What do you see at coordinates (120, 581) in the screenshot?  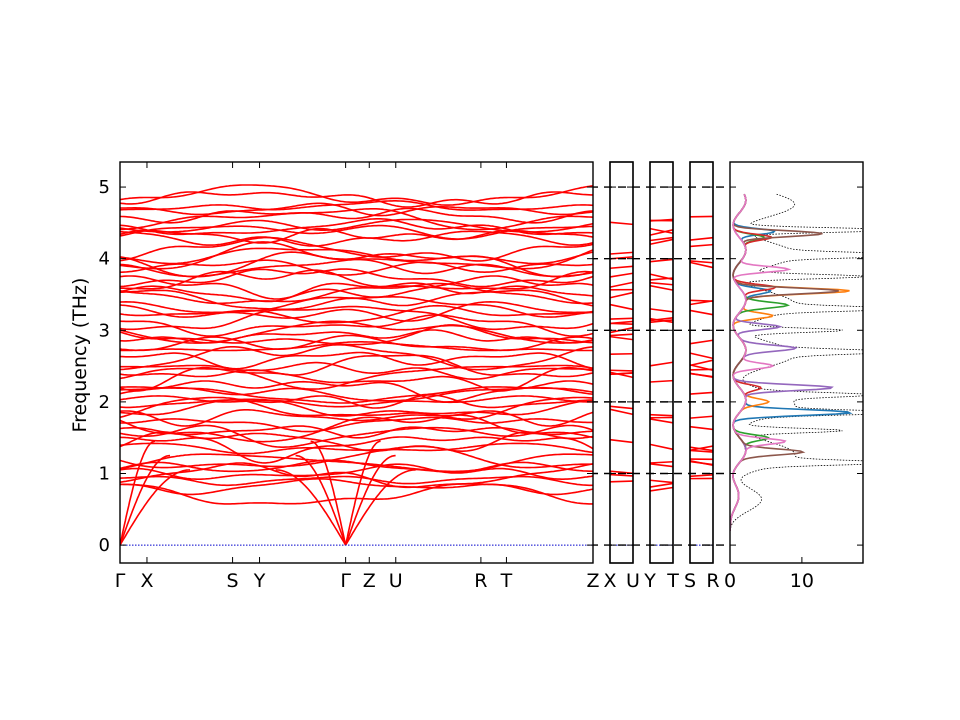 I see `k-point-label: Γ` at bounding box center [120, 581].